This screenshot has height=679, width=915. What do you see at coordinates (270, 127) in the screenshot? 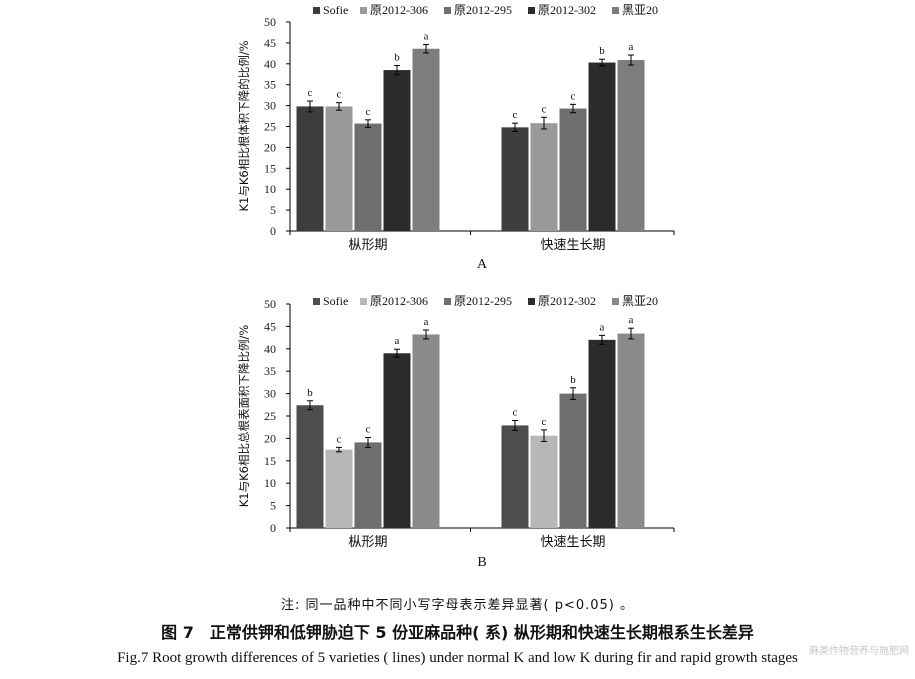
I see `panel-a-y-tick-label: 25` at bounding box center [270, 127].